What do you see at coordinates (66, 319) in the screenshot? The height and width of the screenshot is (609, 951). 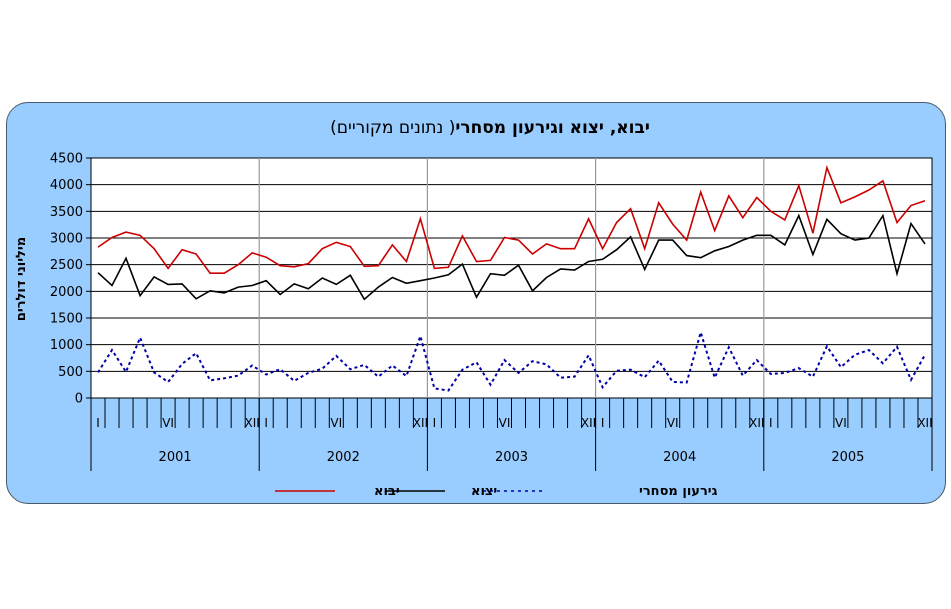 I see `y-tick-label: 1500` at bounding box center [66, 319].